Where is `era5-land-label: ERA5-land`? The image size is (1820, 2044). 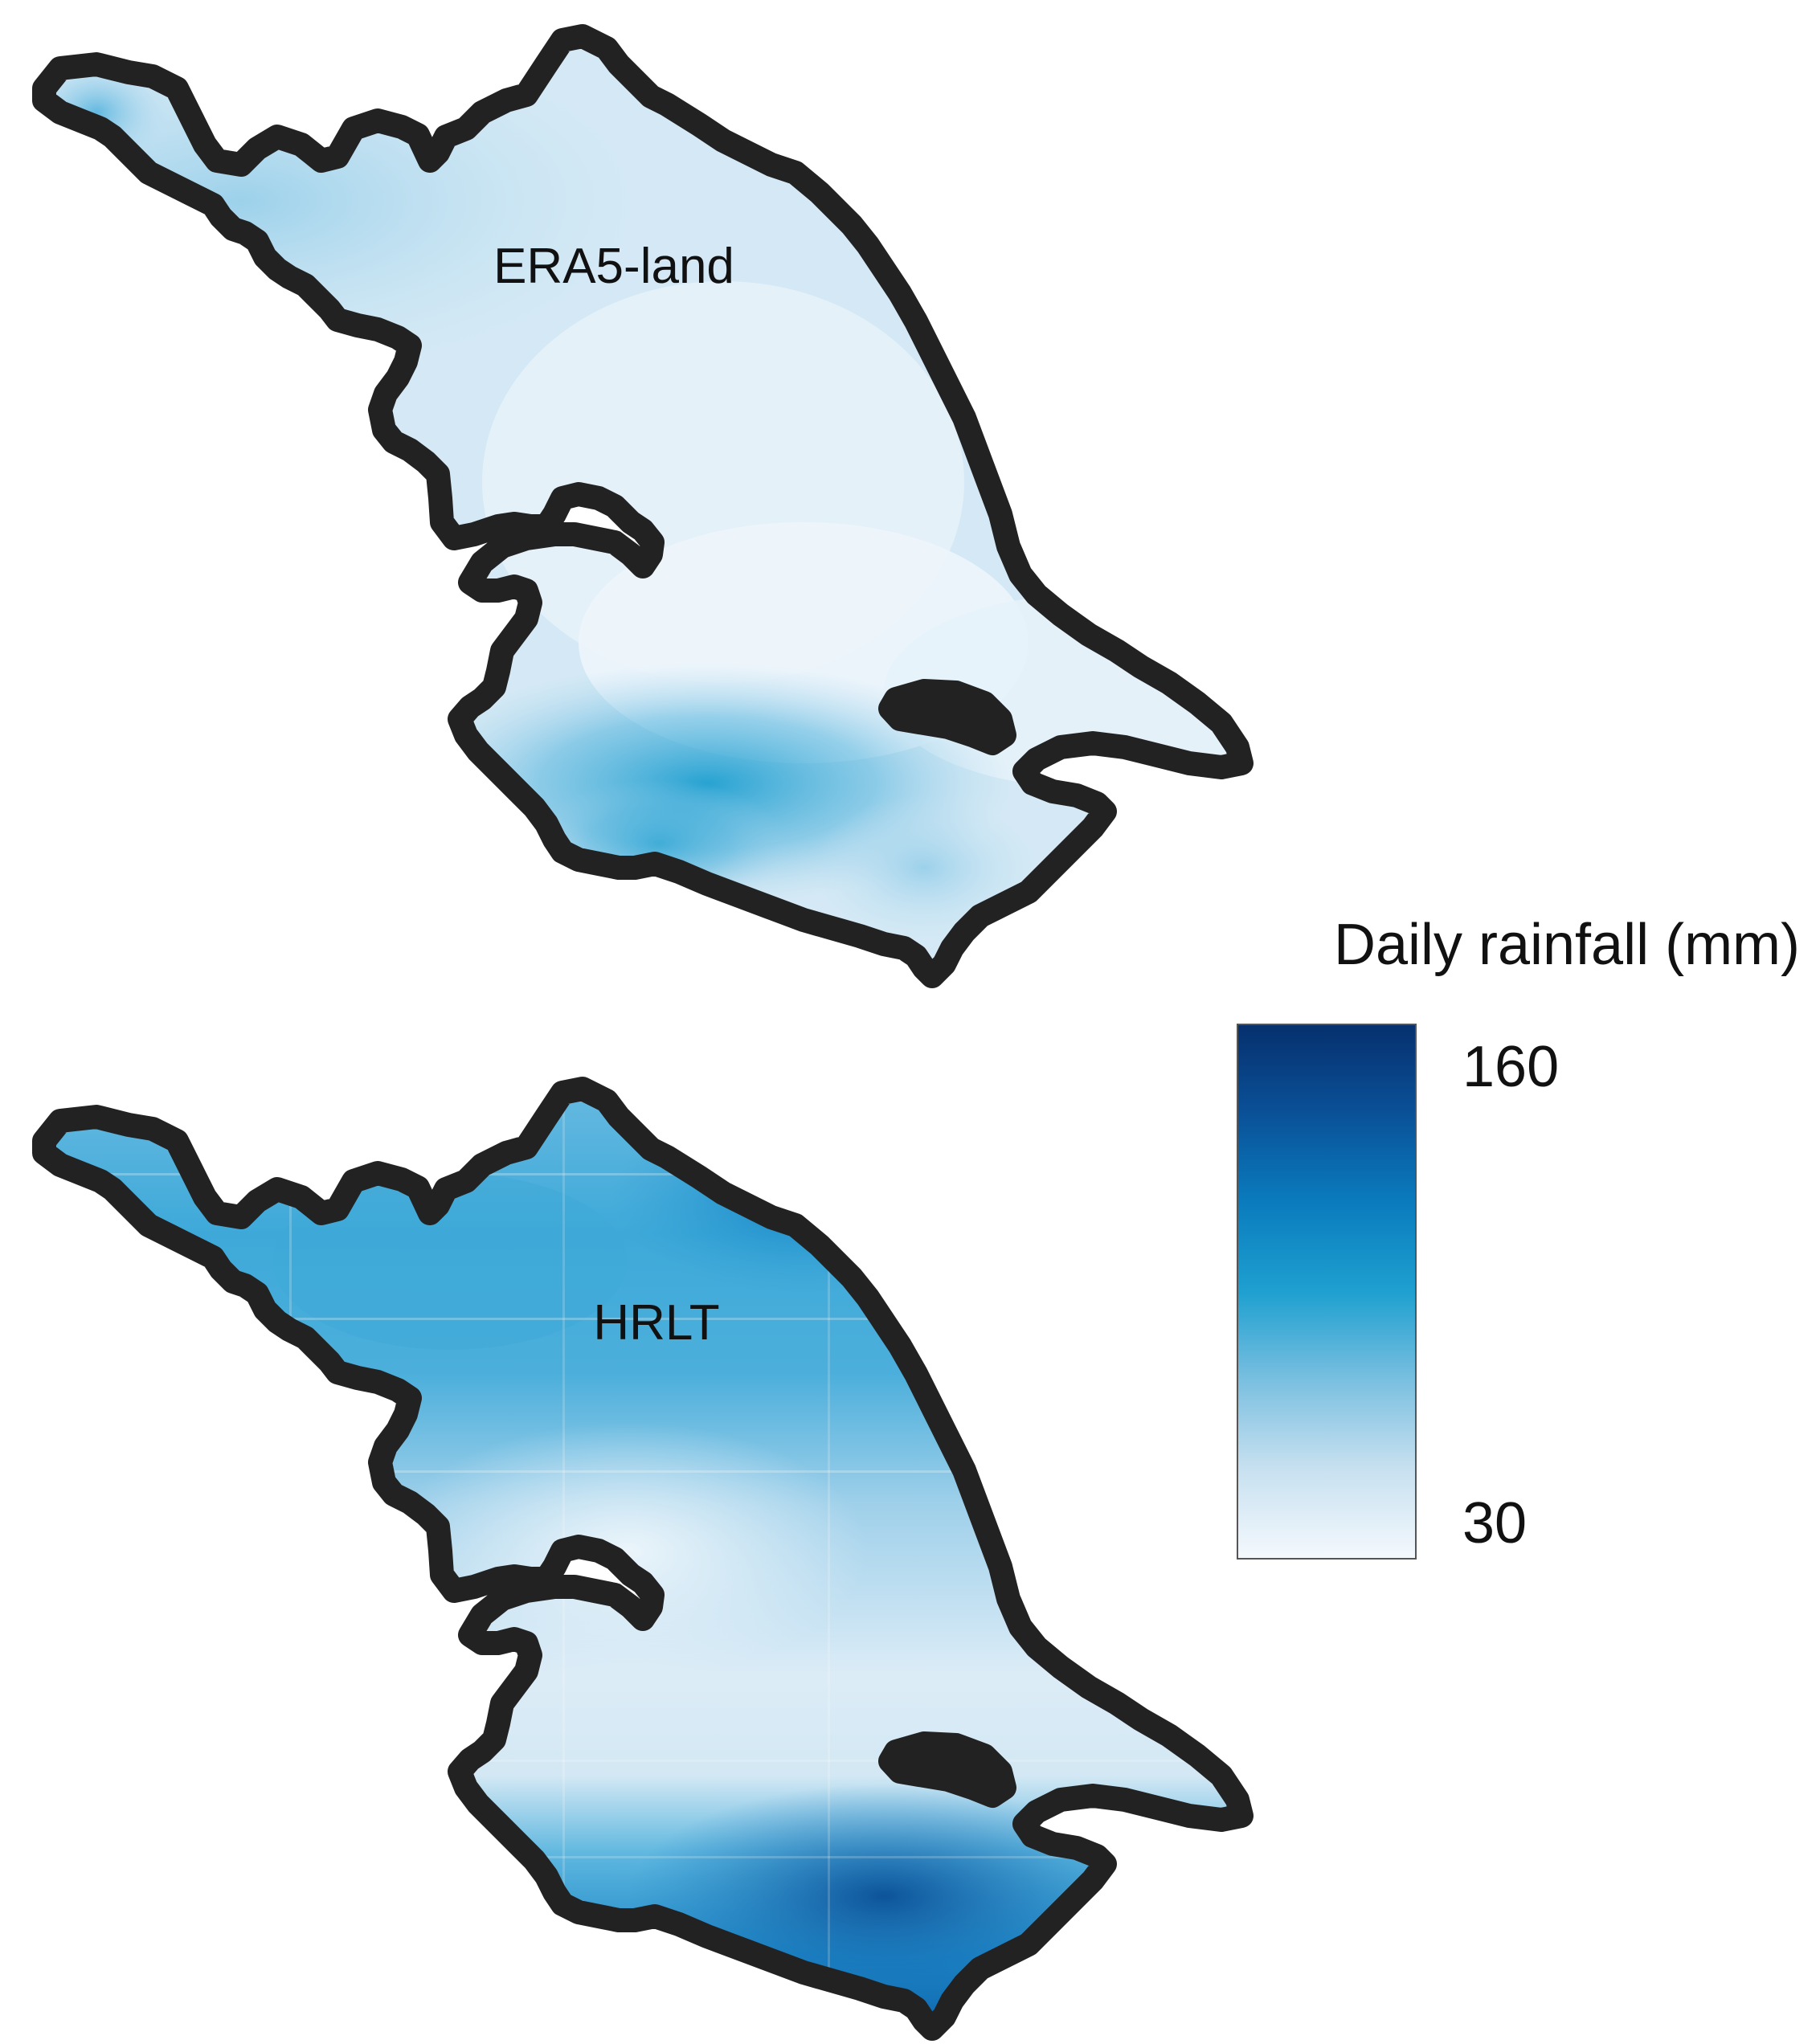
era5-land-label: ERA5-land is located at coordinates (613, 266).